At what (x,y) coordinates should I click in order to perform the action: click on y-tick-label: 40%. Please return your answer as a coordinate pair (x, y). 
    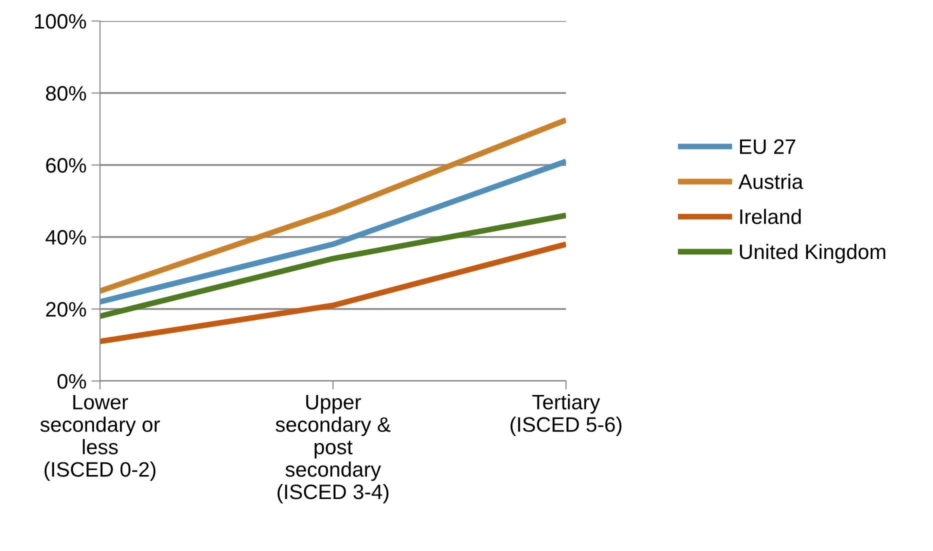
    Looking at the image, I should click on (66, 237).